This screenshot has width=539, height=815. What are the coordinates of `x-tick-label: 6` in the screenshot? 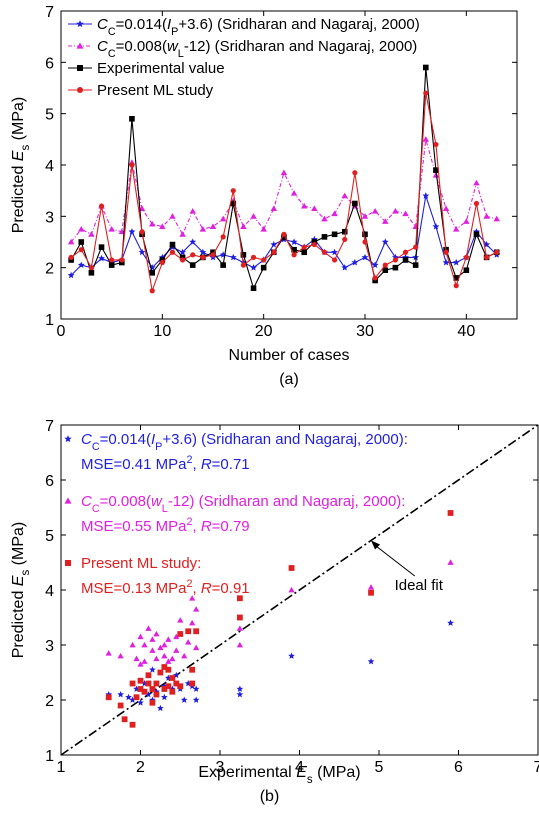 It's located at (458, 767).